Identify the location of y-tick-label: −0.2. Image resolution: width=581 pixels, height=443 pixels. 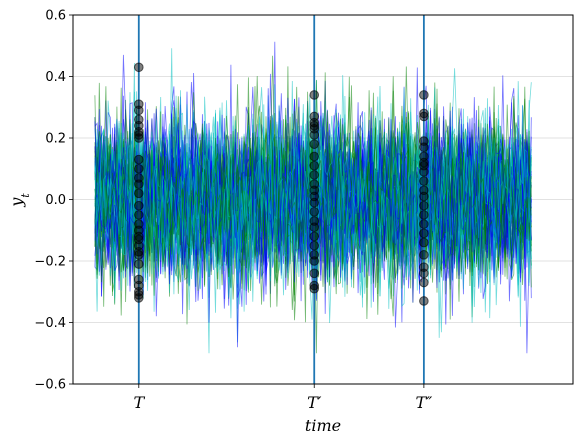
(50, 262).